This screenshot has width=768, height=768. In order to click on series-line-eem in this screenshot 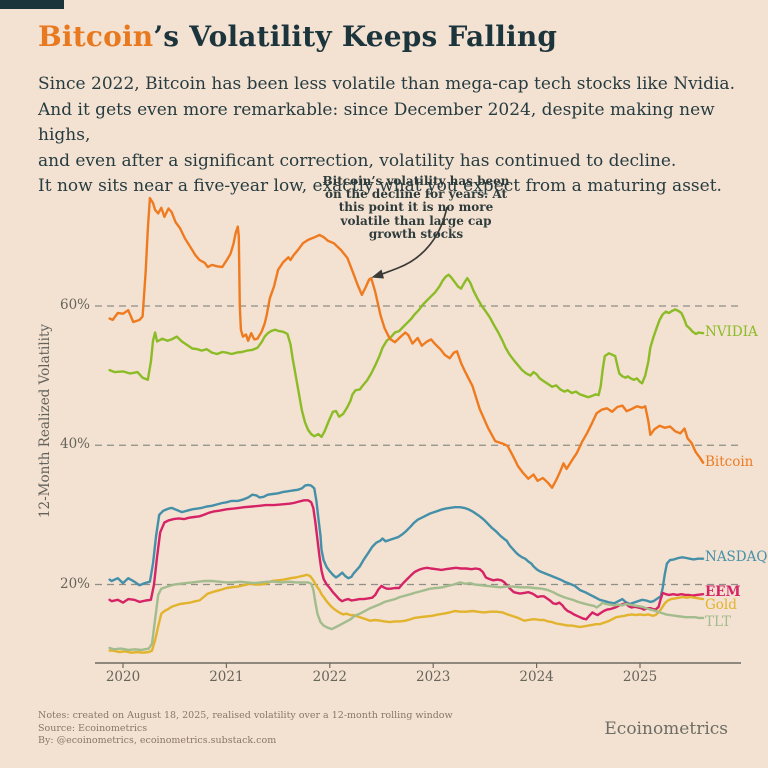, I will do `click(406, 560)`.